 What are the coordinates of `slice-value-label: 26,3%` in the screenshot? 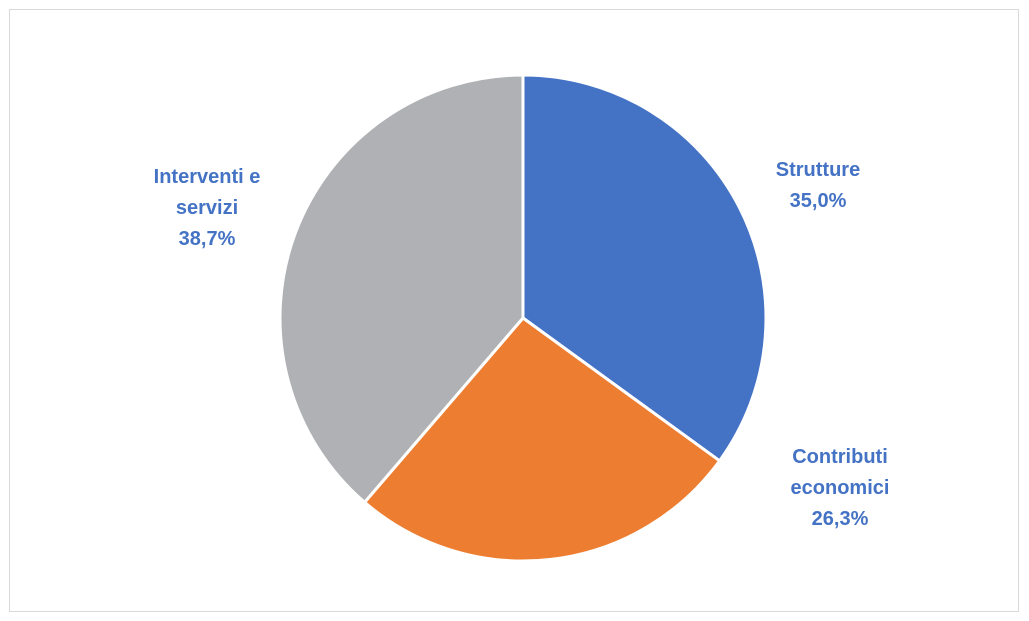 It's located at (840, 519).